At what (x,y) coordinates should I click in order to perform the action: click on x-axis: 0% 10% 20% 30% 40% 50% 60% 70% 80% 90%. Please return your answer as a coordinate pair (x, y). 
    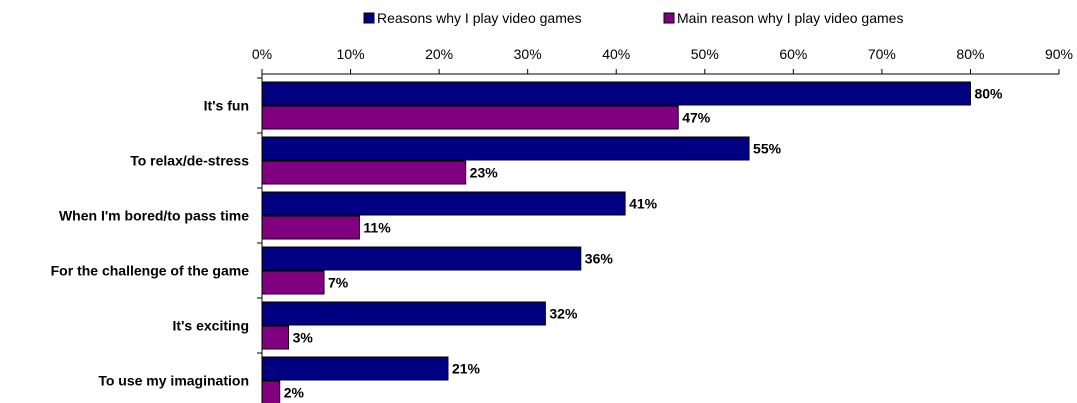
    Looking at the image, I should click on (662, 60).